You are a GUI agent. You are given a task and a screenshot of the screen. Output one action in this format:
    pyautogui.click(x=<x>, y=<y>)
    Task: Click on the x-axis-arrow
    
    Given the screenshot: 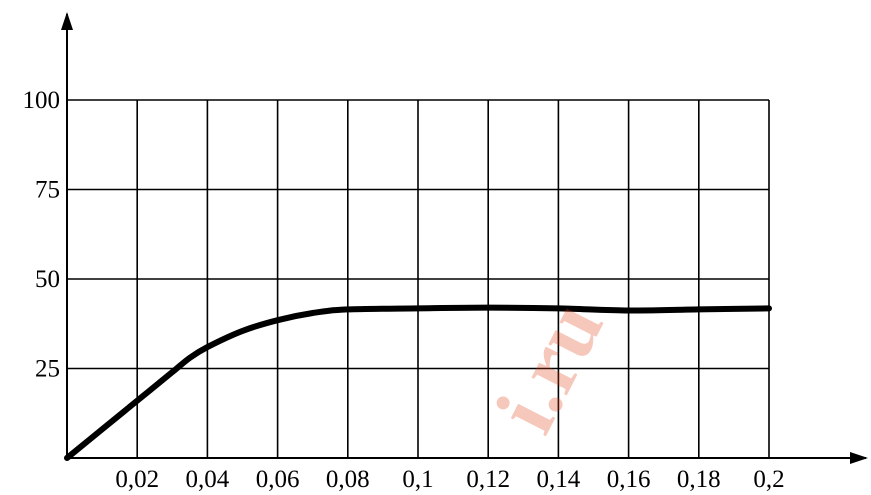 What is the action you would take?
    pyautogui.click(x=859, y=458)
    